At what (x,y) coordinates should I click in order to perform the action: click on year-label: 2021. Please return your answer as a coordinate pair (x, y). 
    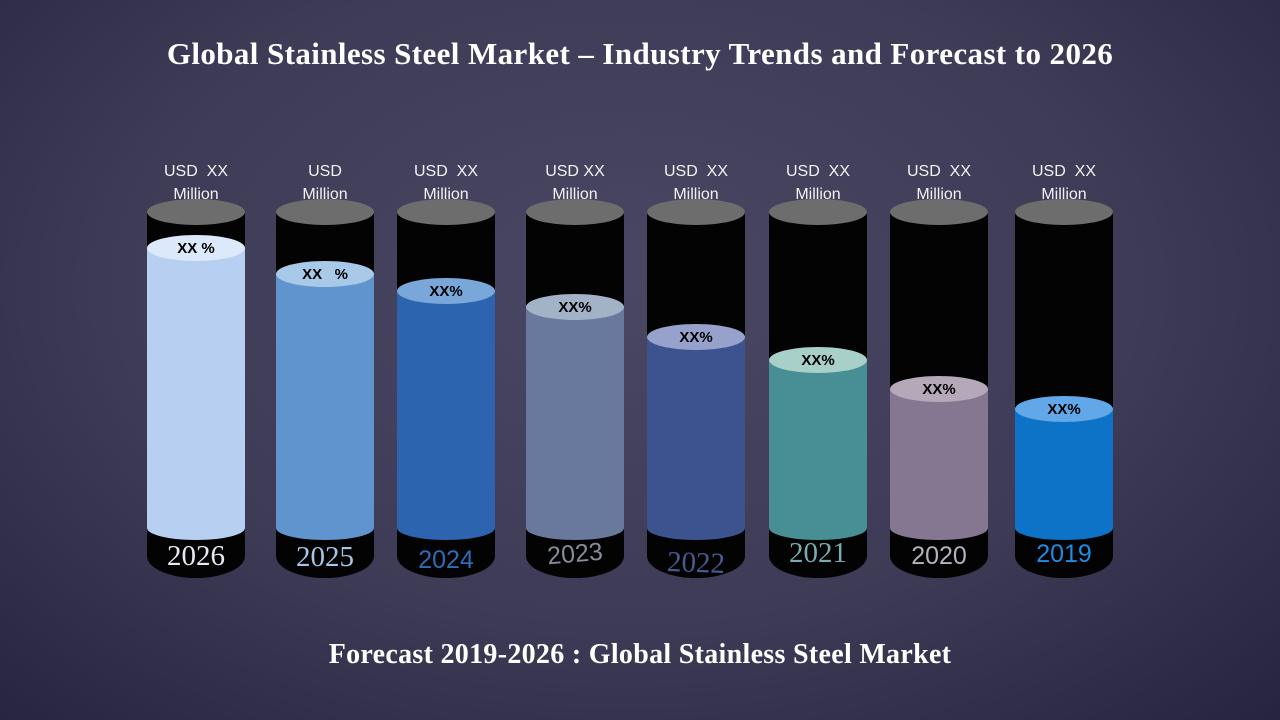
    Looking at the image, I should click on (818, 553).